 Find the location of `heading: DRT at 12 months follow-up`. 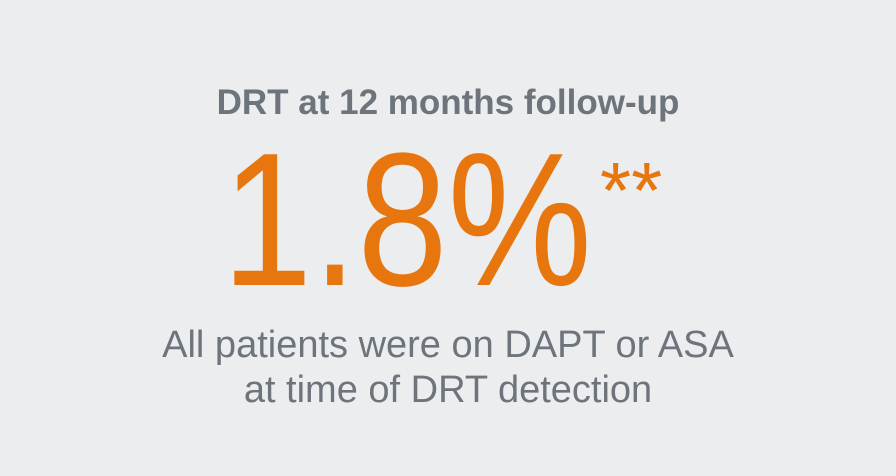

heading: DRT at 12 months follow-up is located at coordinates (448, 102).